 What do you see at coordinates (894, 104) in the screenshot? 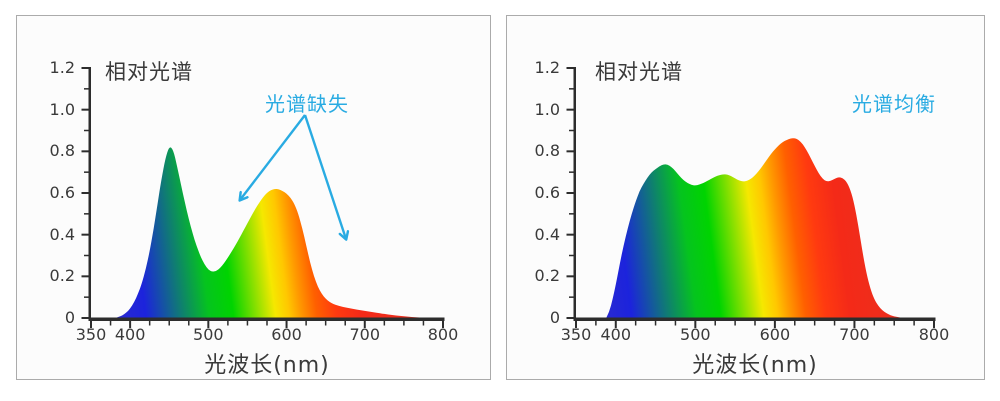
I see `annotation-spectrum-balanced: 光谱均衡` at bounding box center [894, 104].